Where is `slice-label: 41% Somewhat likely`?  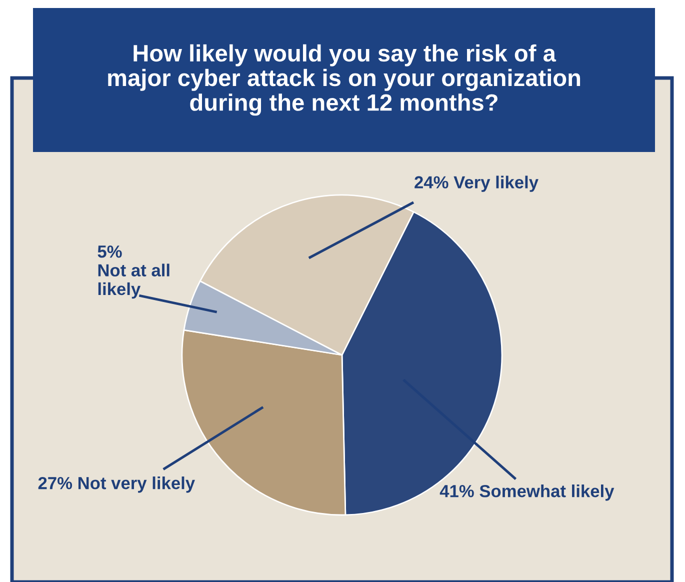
slice-label: 41% Somewhat likely is located at coordinates (527, 492).